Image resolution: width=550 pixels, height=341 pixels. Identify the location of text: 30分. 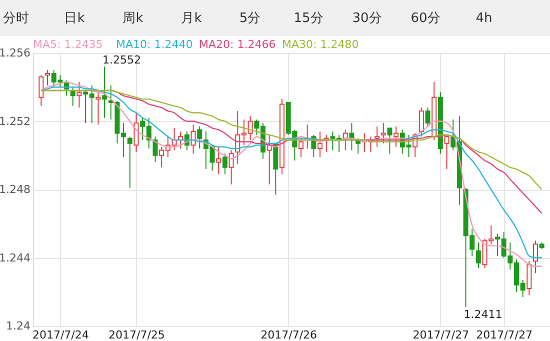
(367, 18).